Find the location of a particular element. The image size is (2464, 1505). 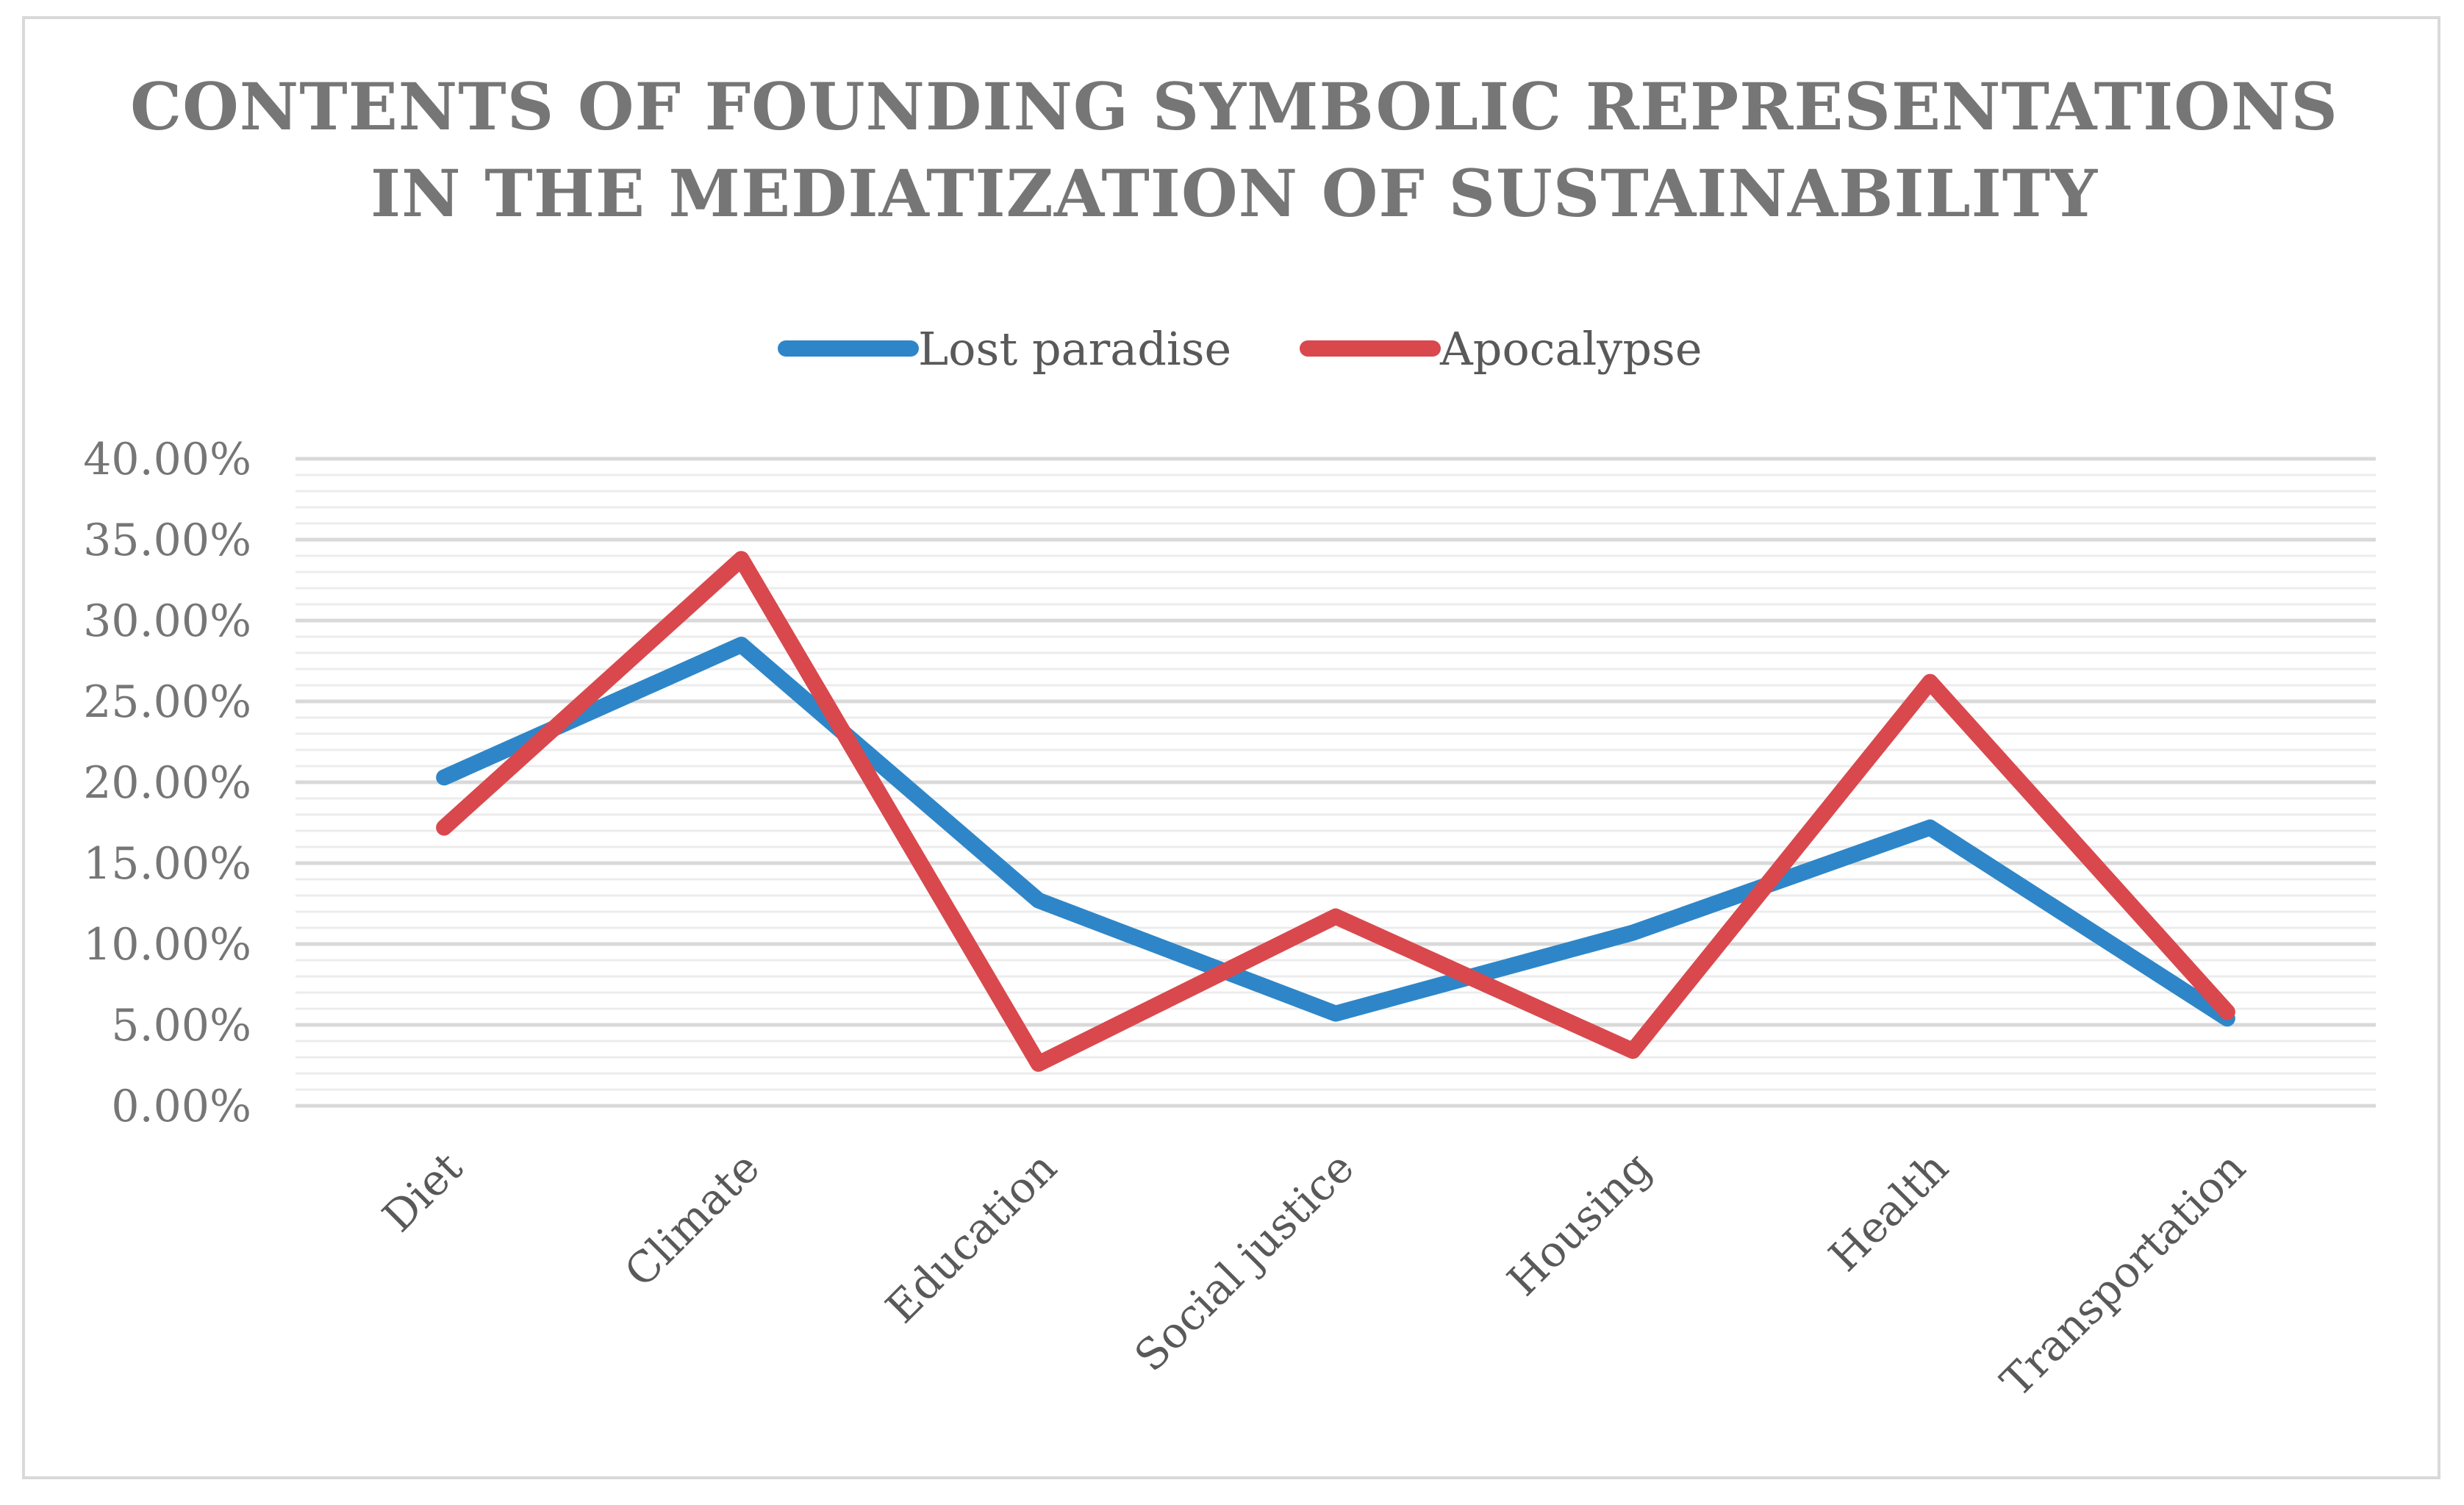

x-category-label: Housing is located at coordinates (1579, 1224).